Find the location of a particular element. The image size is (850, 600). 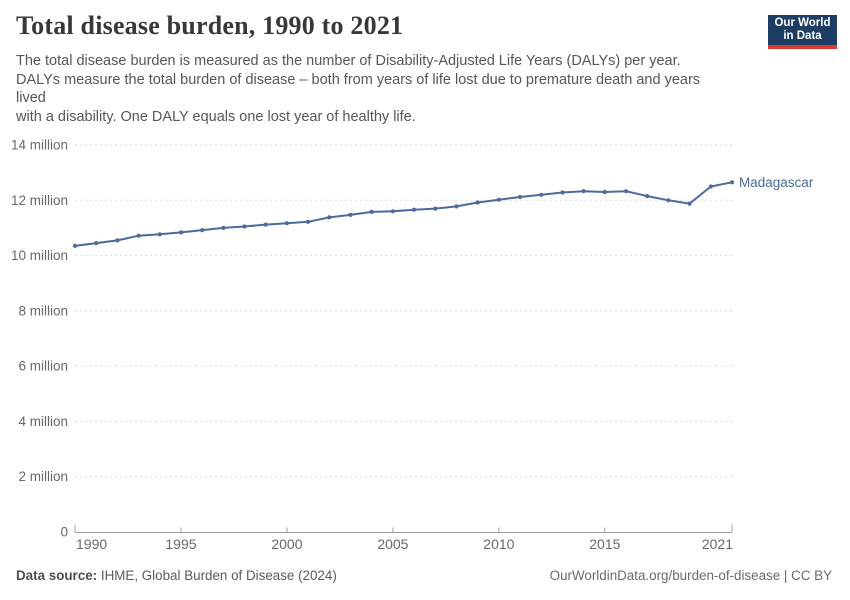

y-axis-tick-label: 12 million is located at coordinates (39, 200).